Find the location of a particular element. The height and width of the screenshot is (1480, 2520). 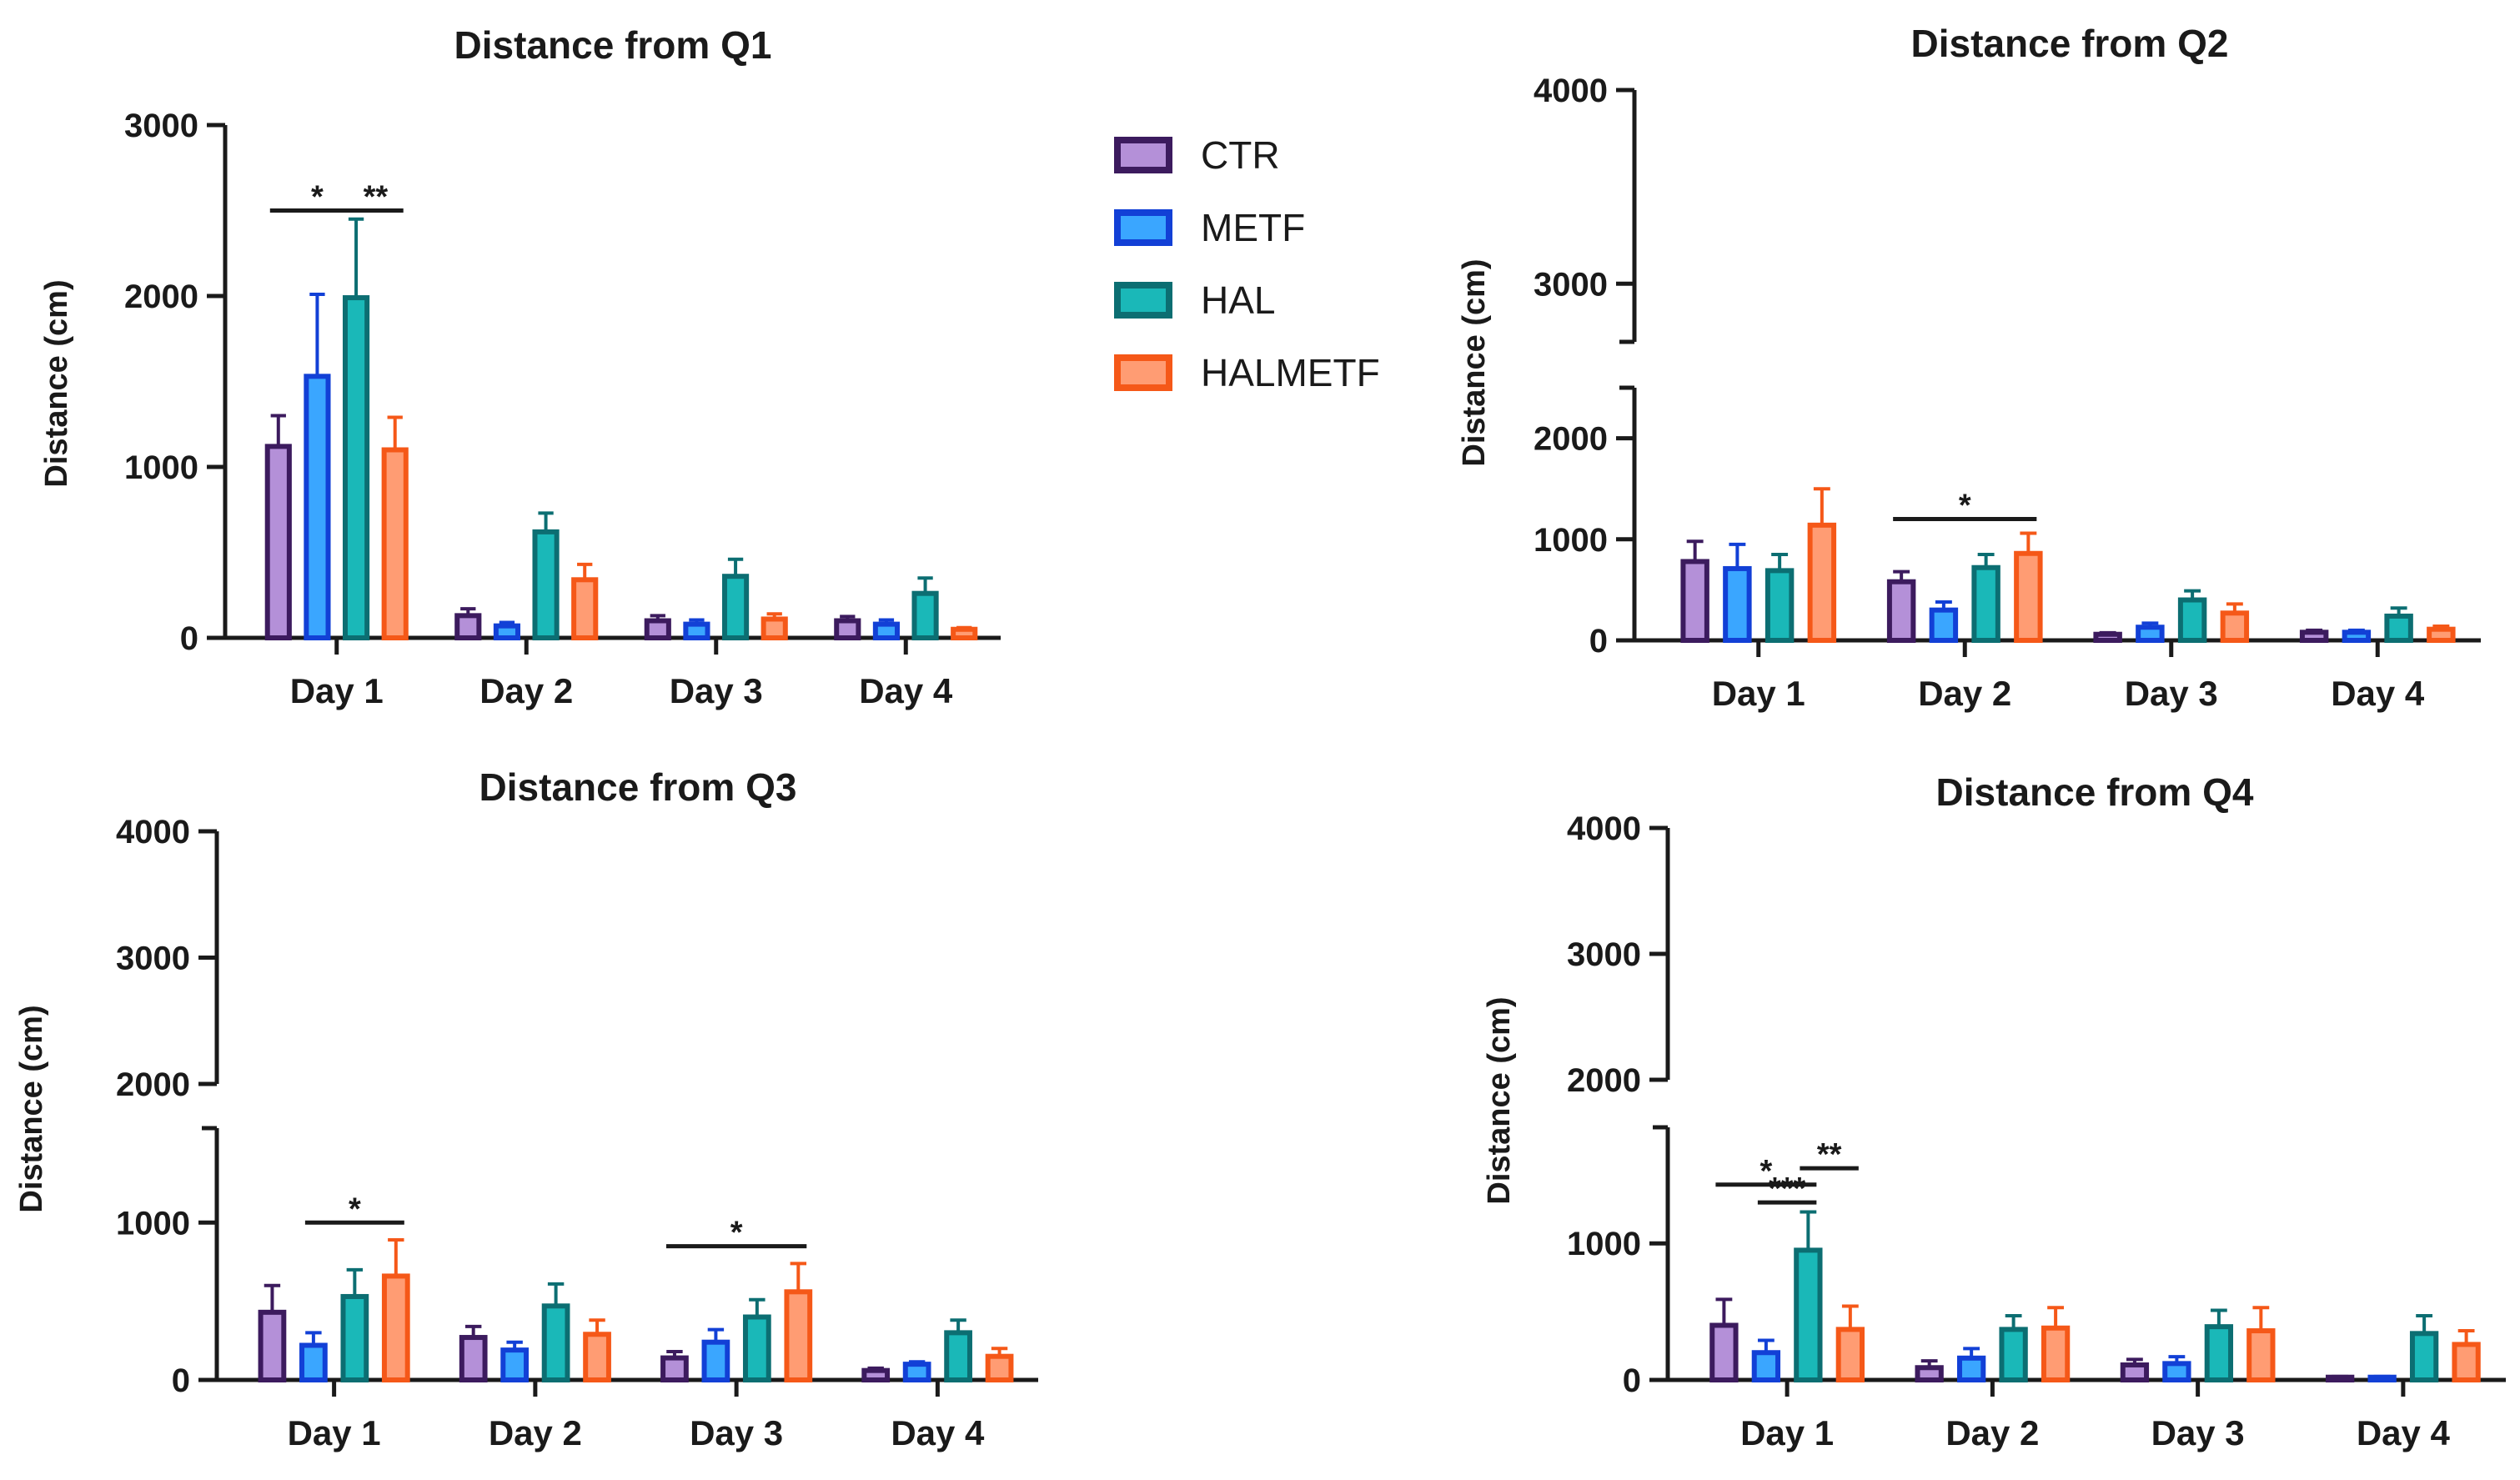

legend-label-metf: METF is located at coordinates (1253, 228).